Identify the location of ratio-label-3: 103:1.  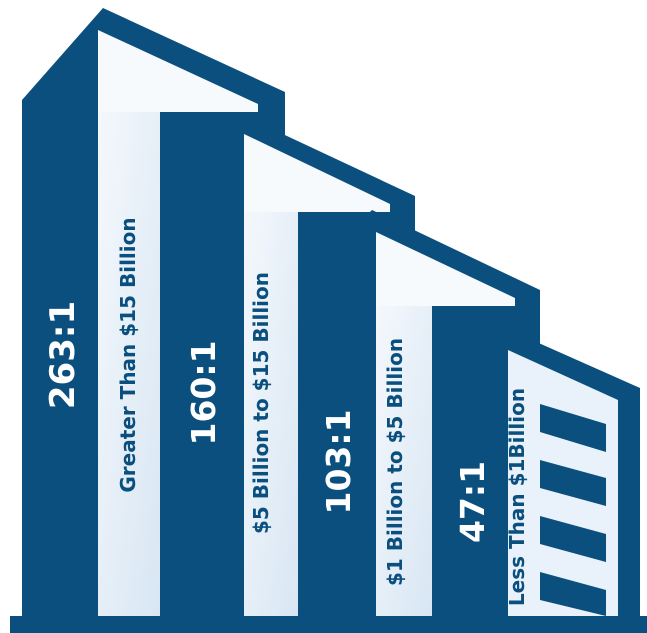
(338, 461).